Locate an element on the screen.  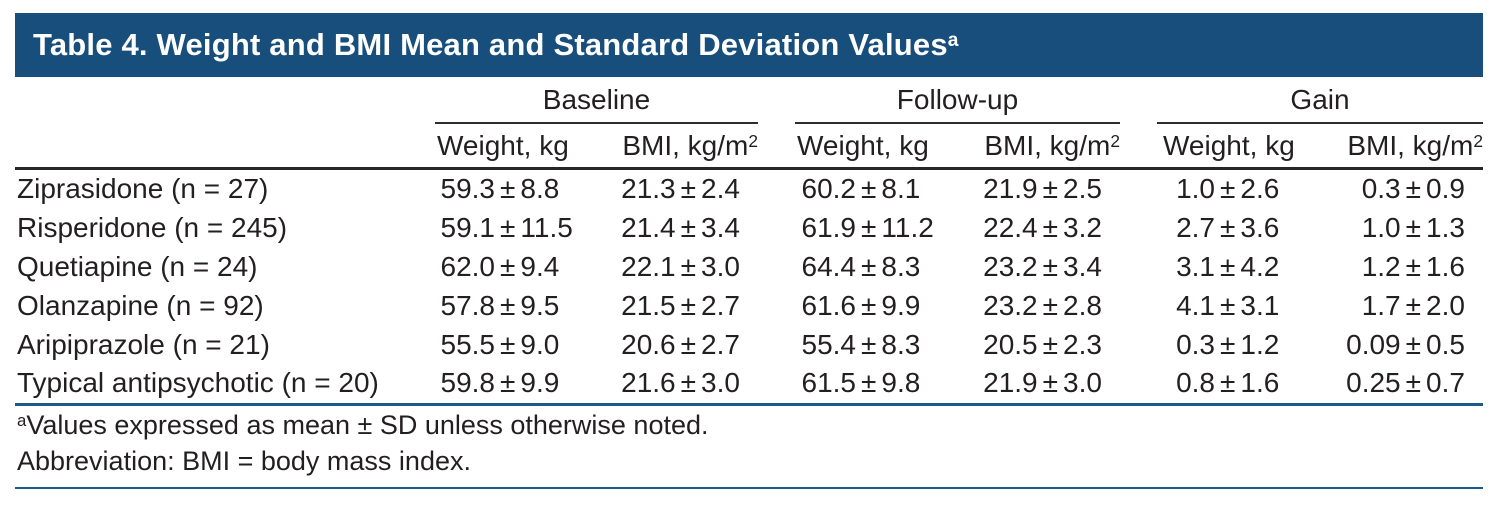
sd-value: 1.6 is located at coordinates (1445, 266).